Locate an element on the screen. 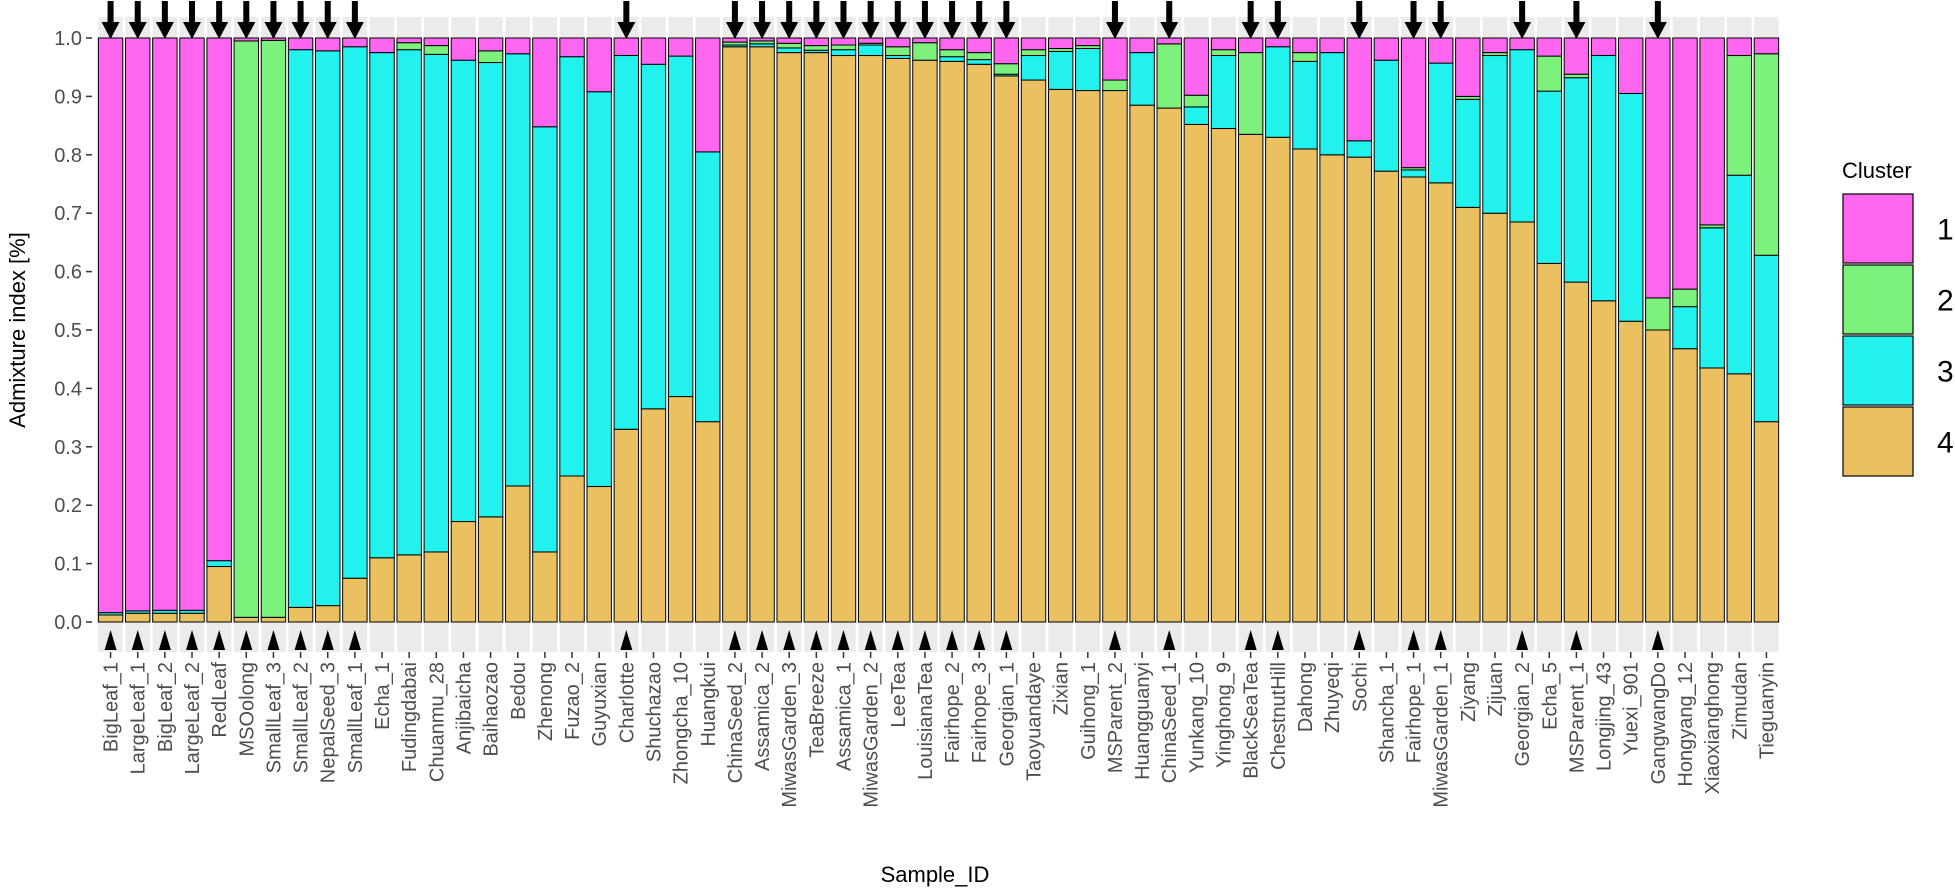 The height and width of the screenshot is (893, 1955). x-tick-label: Tieguanyin is located at coordinates (1767, 710).